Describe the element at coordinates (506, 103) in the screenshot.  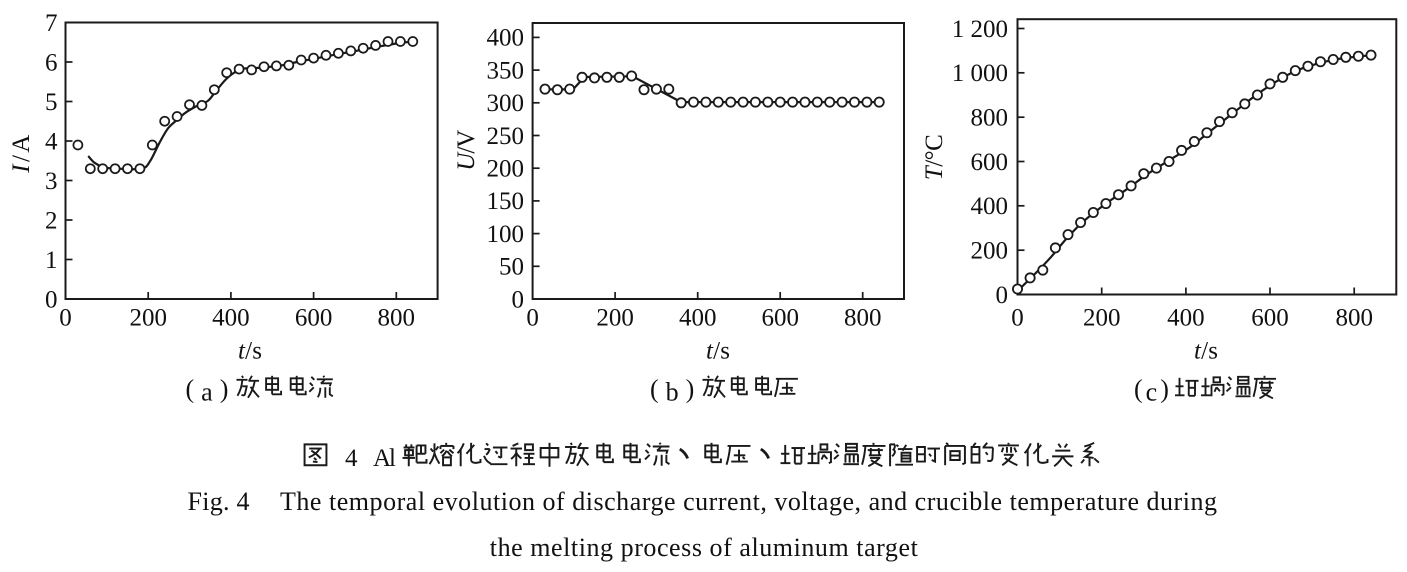
I see `svg-text: 300` at that location.